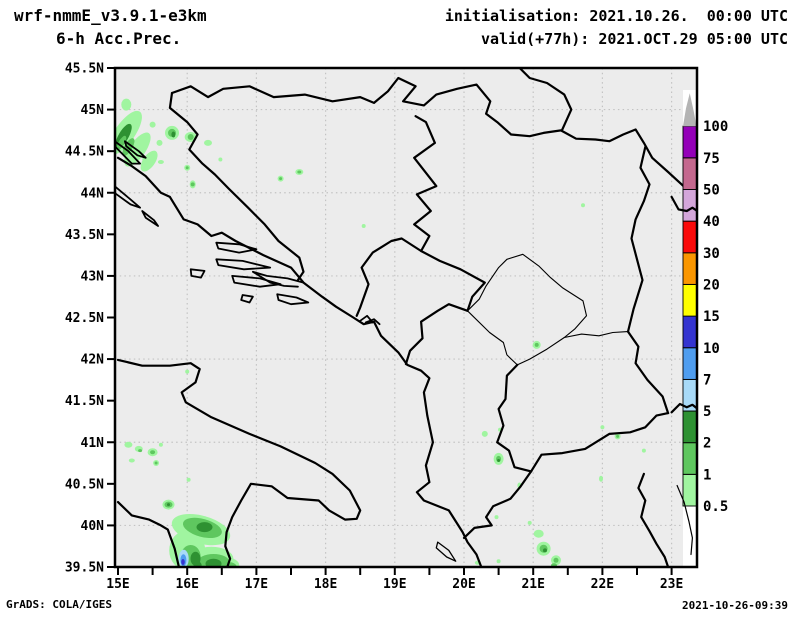  Describe the element at coordinates (707, 380) in the screenshot. I see `colorbar-label: 7` at that location.